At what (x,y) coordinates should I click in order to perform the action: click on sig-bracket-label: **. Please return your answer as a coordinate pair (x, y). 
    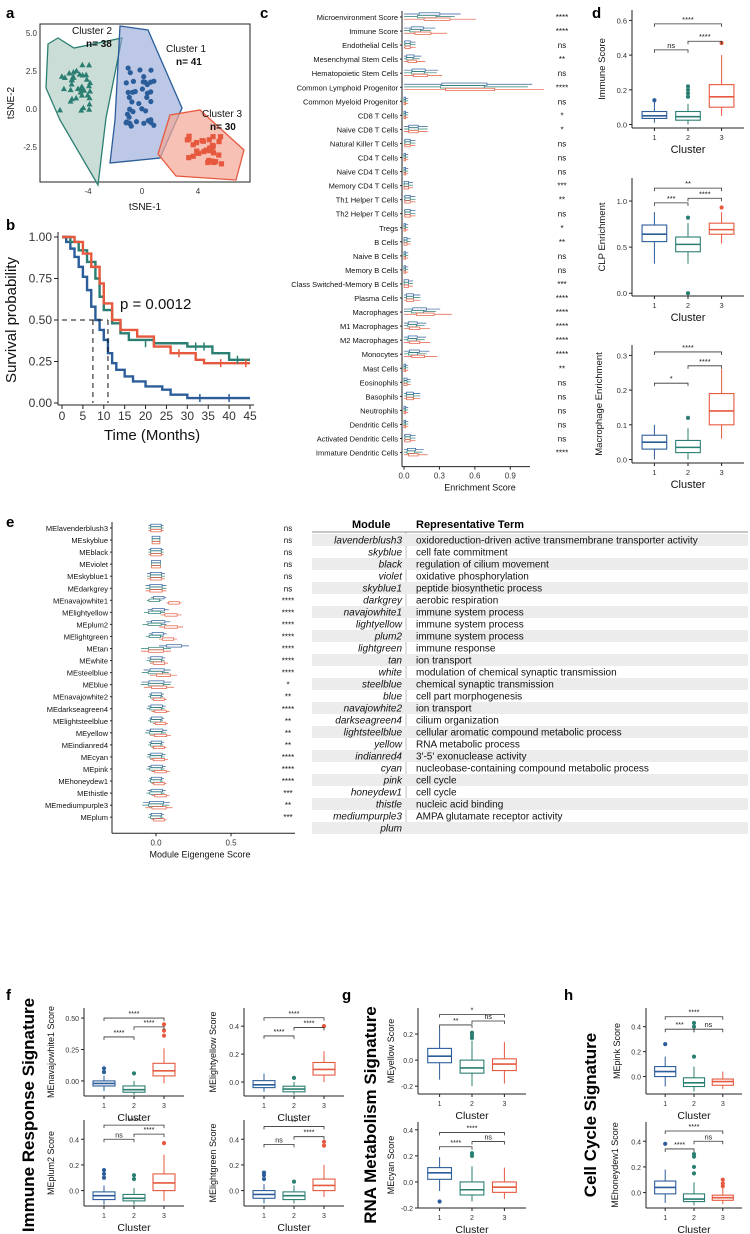
    Looking at the image, I should click on (294, 1122).